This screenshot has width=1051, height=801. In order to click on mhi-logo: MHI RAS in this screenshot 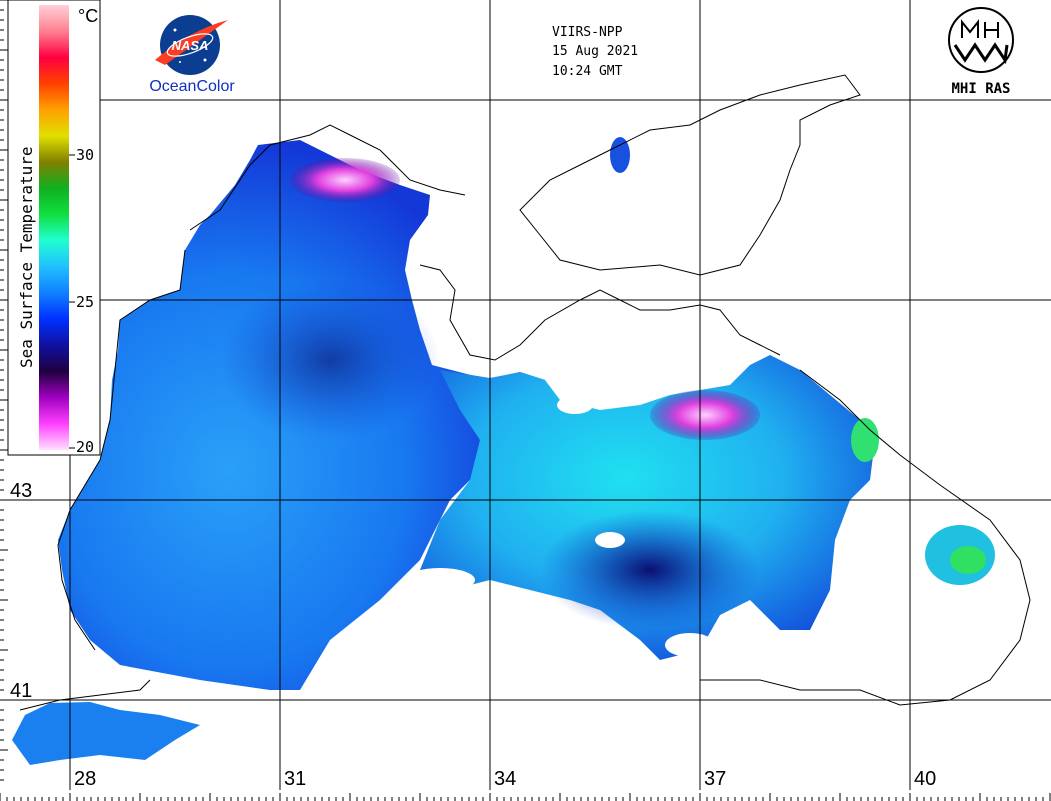, I will do `click(981, 51)`.